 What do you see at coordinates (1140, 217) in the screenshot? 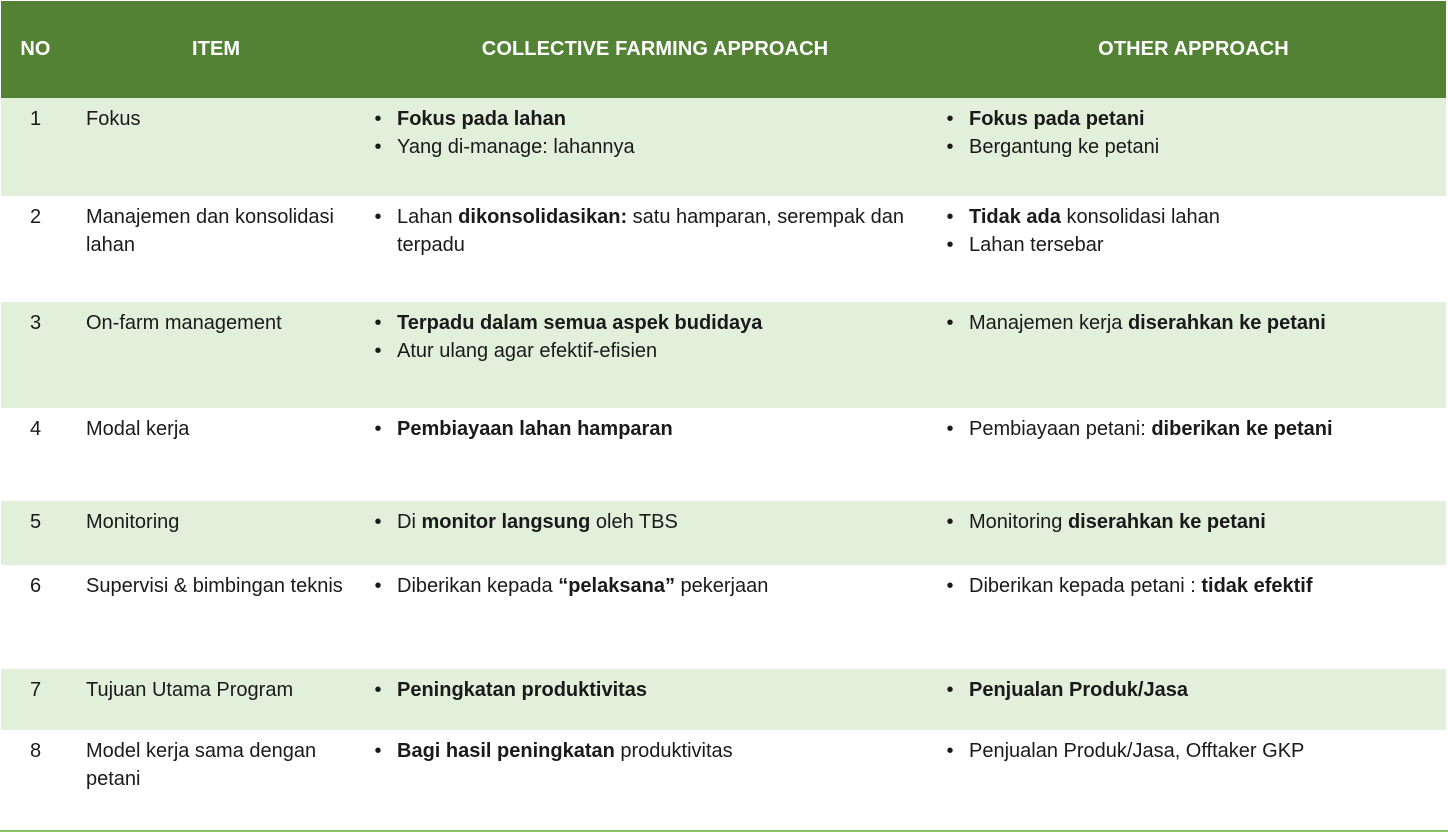
I see `text: konsolidasi lahan` at bounding box center [1140, 217].